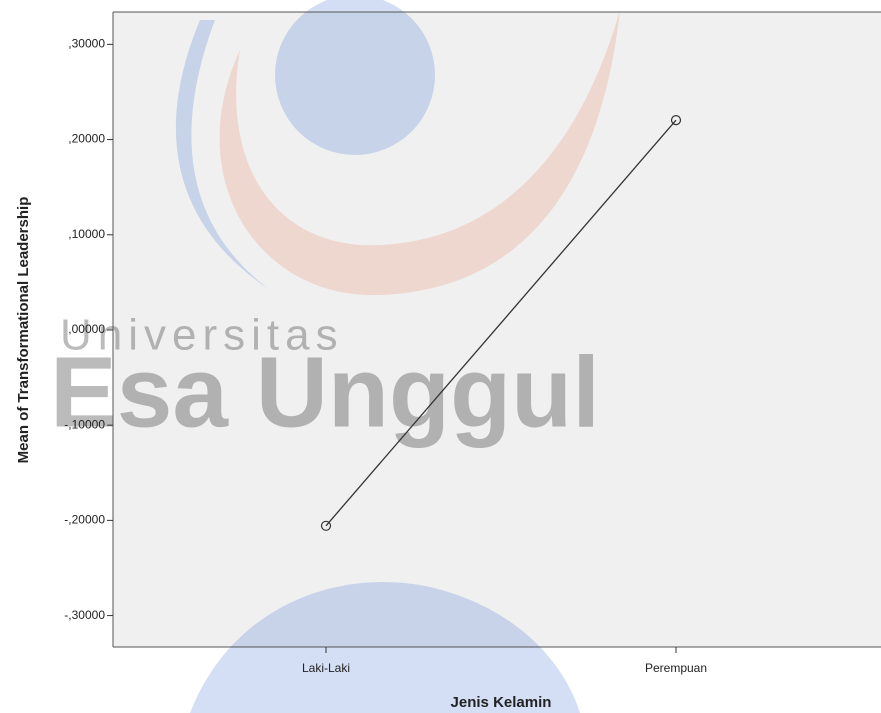 This screenshot has height=713, width=881. I want to click on y-tick-label: ,10000, so click(86, 234).